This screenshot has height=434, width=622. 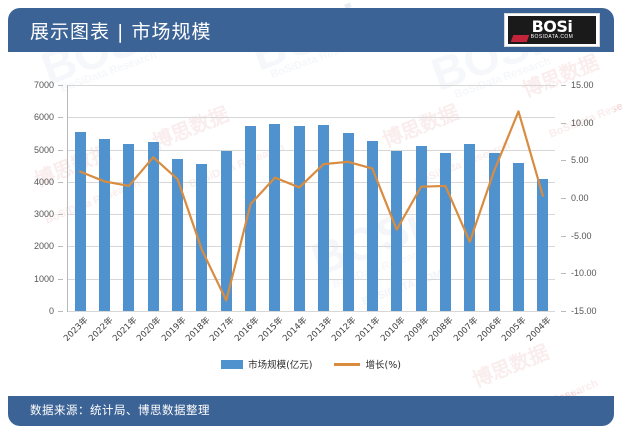 What do you see at coordinates (580, 198) in the screenshot?
I see `right-axis-tick-label: 0.00` at bounding box center [580, 198].